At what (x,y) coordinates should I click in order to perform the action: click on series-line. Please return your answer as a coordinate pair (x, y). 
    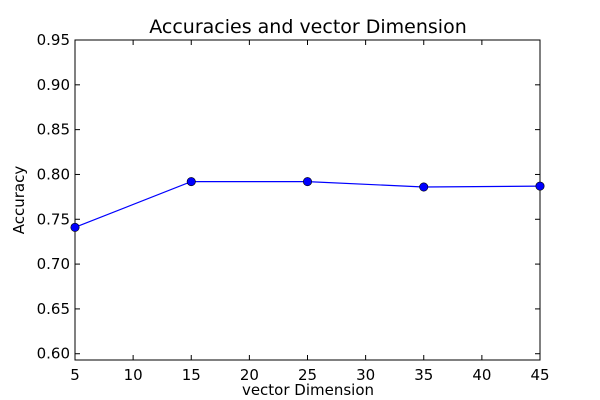
    Looking at the image, I should click on (307, 204).